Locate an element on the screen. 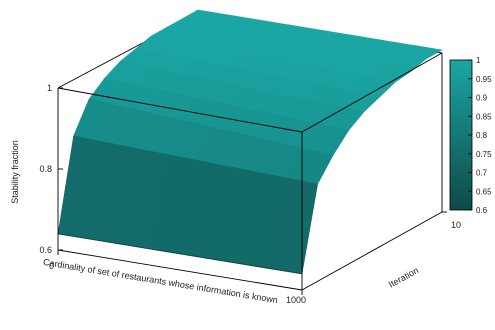 The width and height of the screenshot is (495, 330). y-tick-label-10: 10 is located at coordinates (456, 225).